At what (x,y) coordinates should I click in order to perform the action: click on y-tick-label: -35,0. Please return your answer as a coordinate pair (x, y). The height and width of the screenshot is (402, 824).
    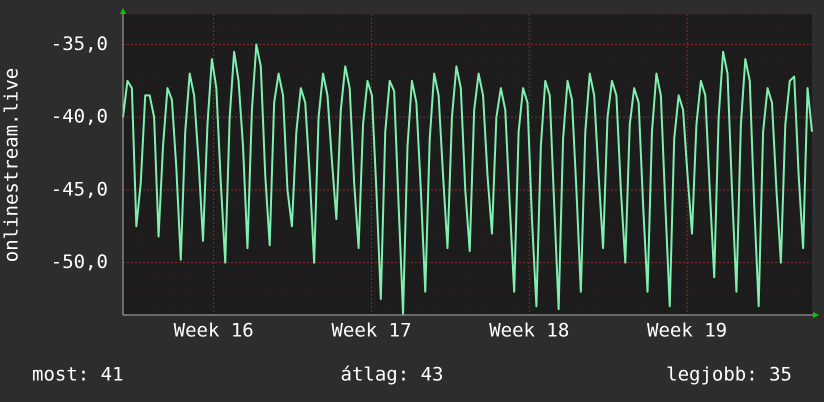
    Looking at the image, I should click on (79, 44).